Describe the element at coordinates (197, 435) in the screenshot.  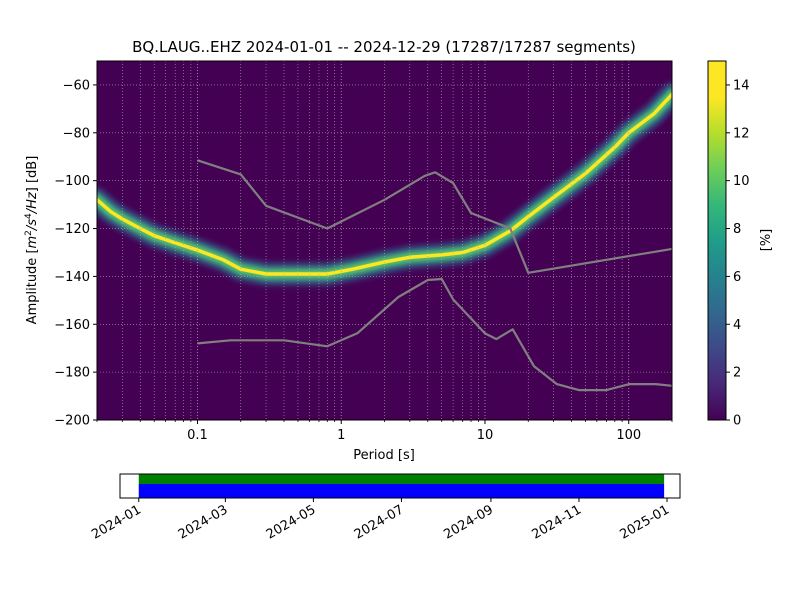
I see `x-tick-label: 0.1` at that location.